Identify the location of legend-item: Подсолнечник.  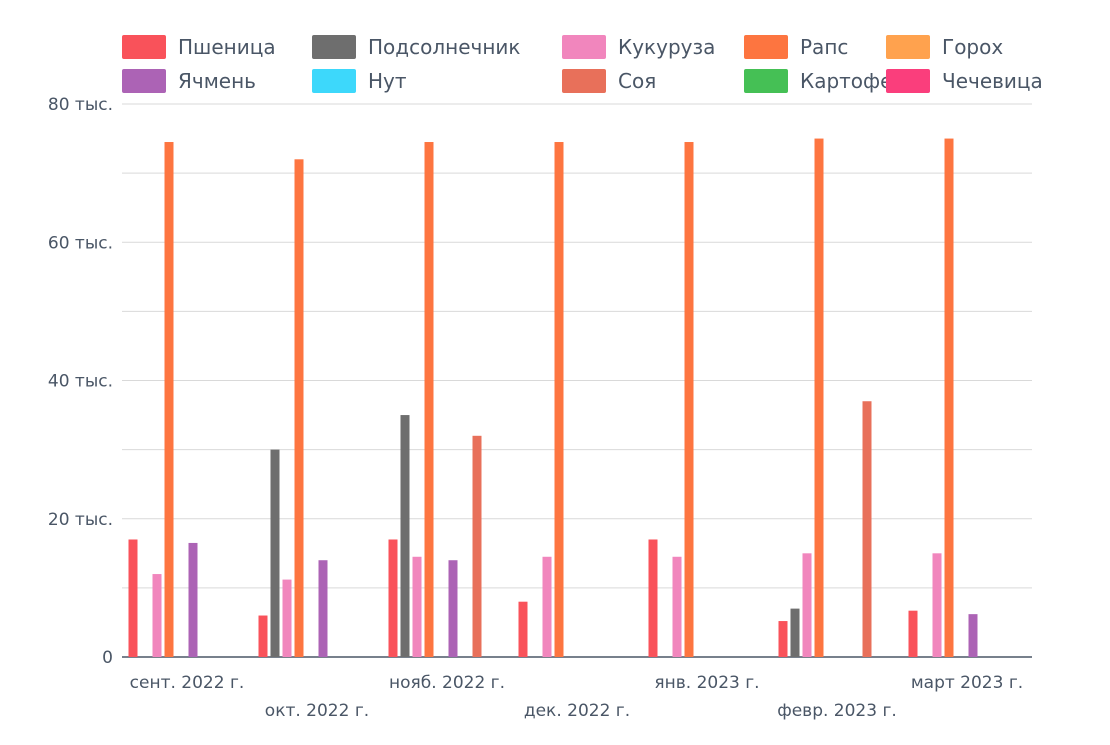
(416, 47).